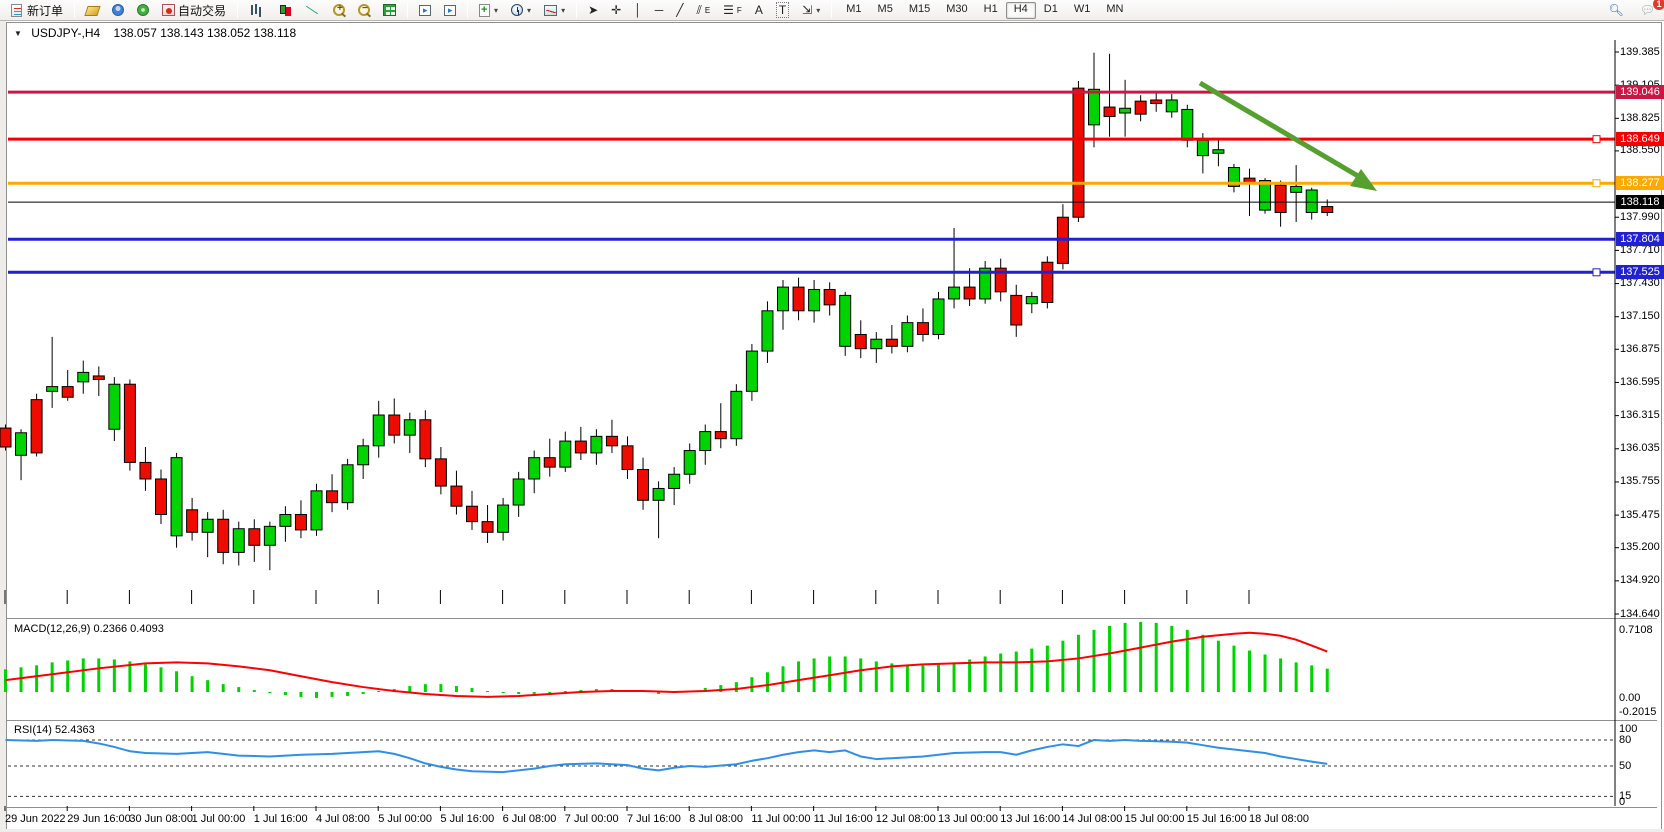  What do you see at coordinates (919, 8) in the screenshot?
I see `timeframe-button-m15: M15` at bounding box center [919, 8].